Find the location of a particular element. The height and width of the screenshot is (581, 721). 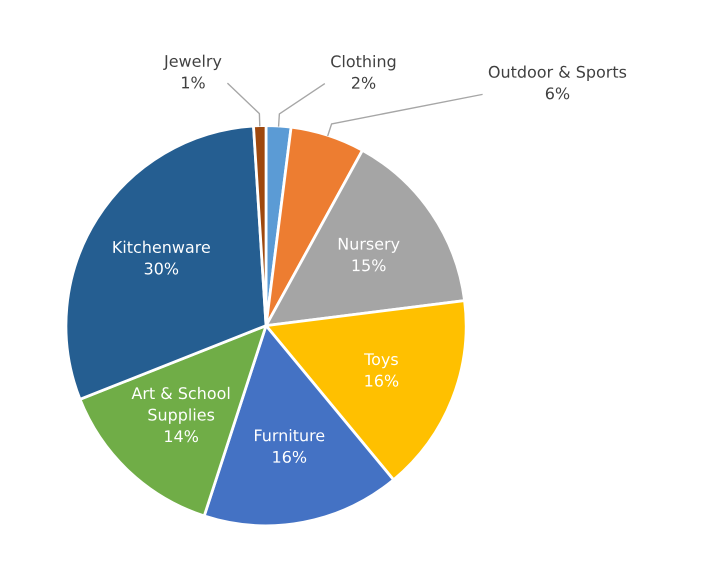

slice-label: Outdoor & Sports is located at coordinates (557, 73).